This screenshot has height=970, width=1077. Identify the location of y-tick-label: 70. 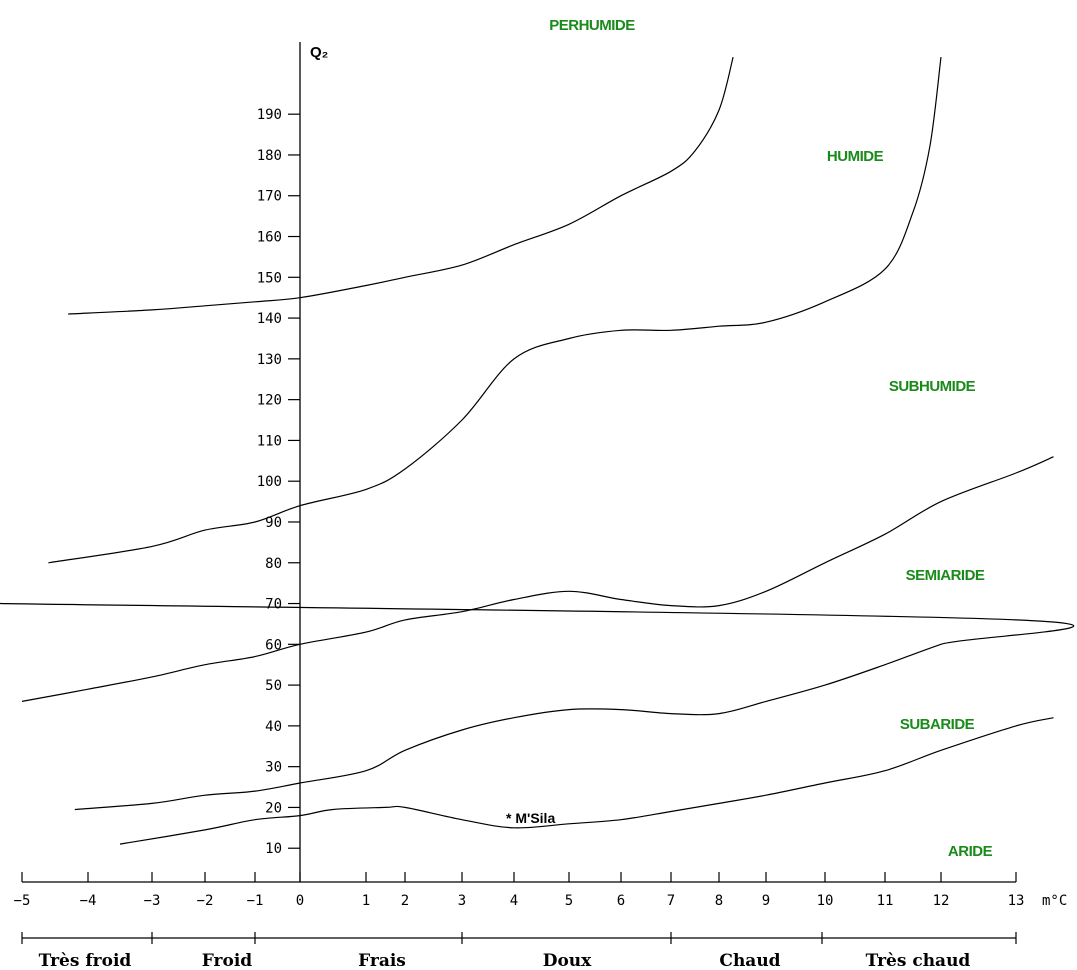
(273, 605).